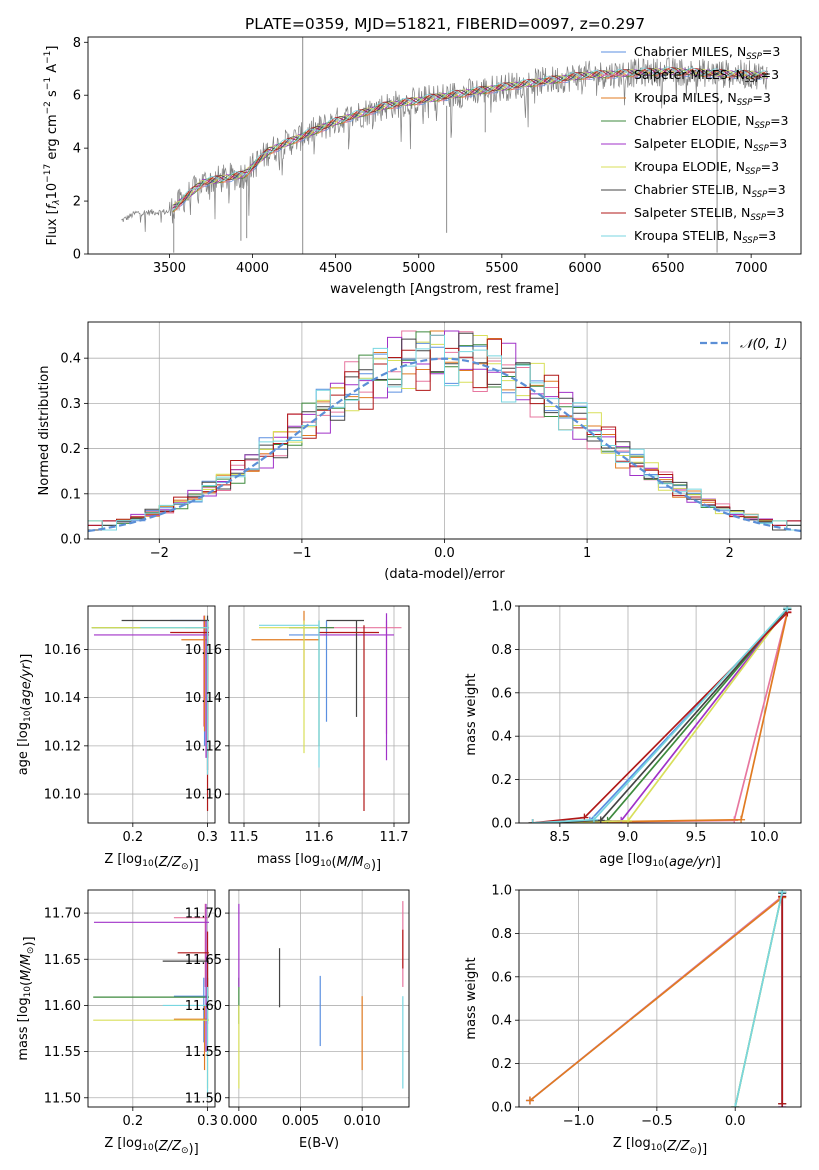  Describe the element at coordinates (735, 1121) in the screenshot. I see `x-tick-label: 0.0` at that location.